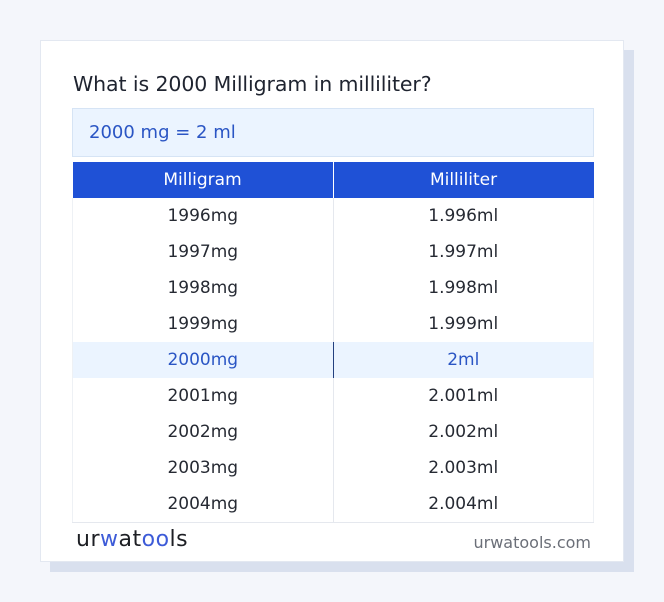  I want to click on cell-milligram: 1999mg, so click(203, 324).